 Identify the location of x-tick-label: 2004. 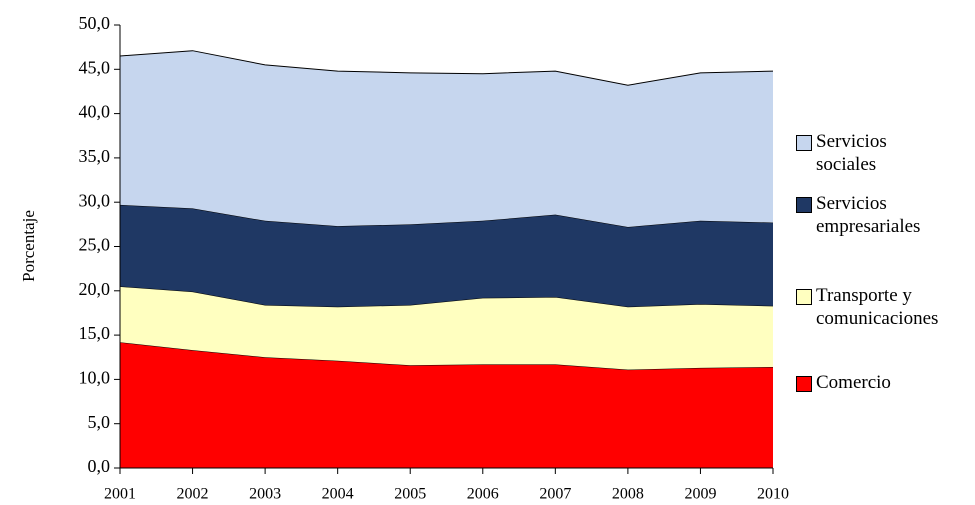
(338, 494).